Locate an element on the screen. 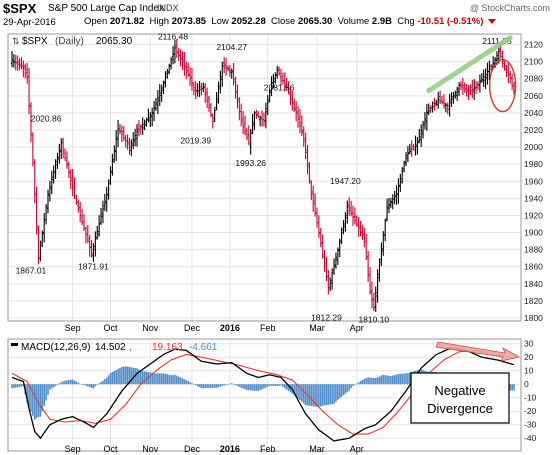  price-annotation: 2020.86 is located at coordinates (46, 118).